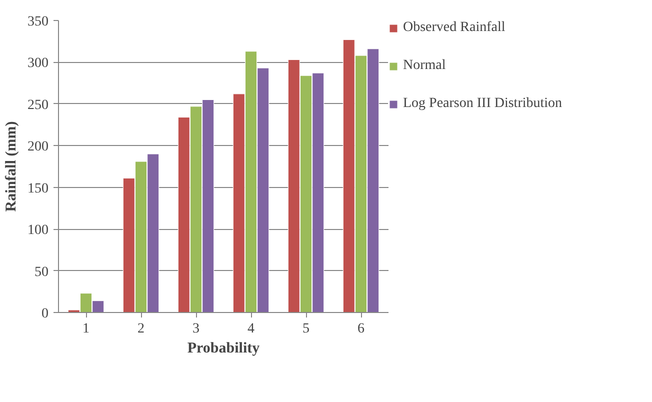  What do you see at coordinates (361, 329) in the screenshot?
I see `x-tick-label: 6` at bounding box center [361, 329].